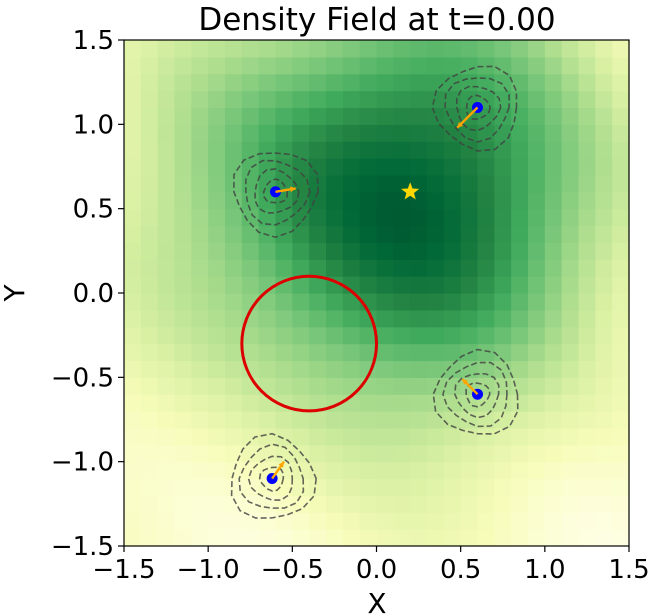 The height and width of the screenshot is (615, 650). Describe the element at coordinates (93, 294) in the screenshot. I see `y-tick-label: 0.0` at that location.